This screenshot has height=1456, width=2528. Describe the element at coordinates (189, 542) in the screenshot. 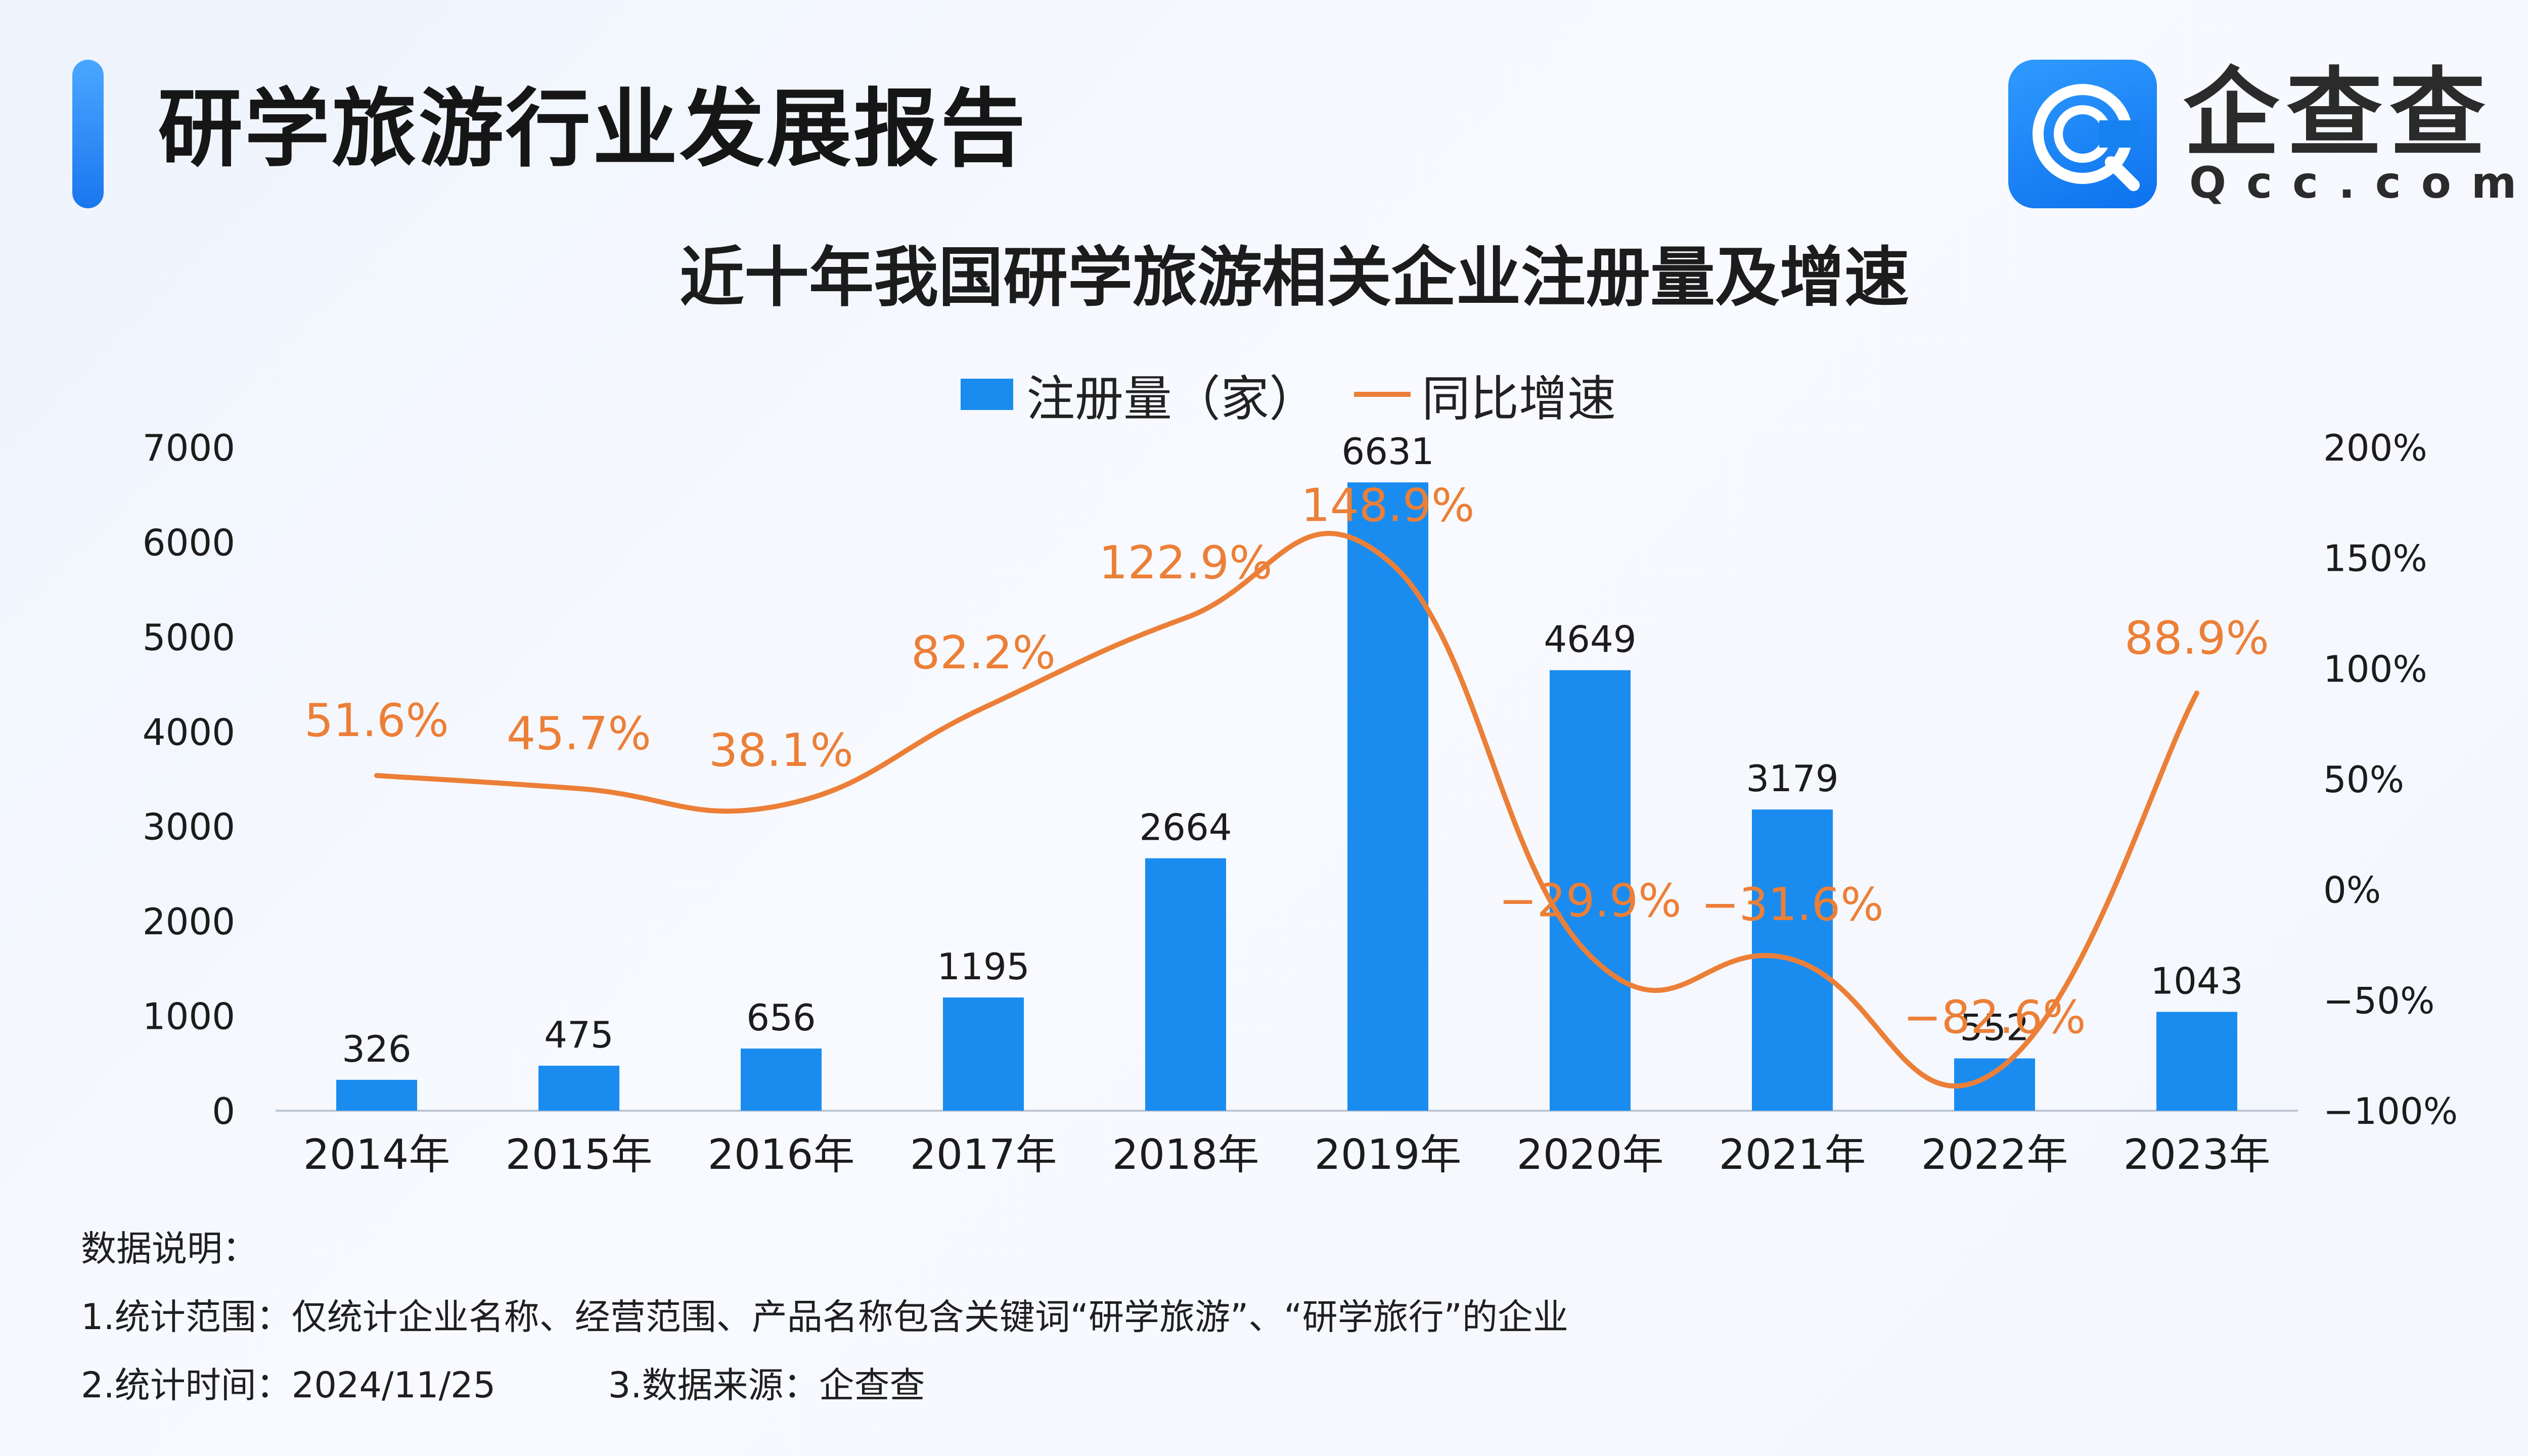

I see `y-left-tick-label: 6000` at that location.